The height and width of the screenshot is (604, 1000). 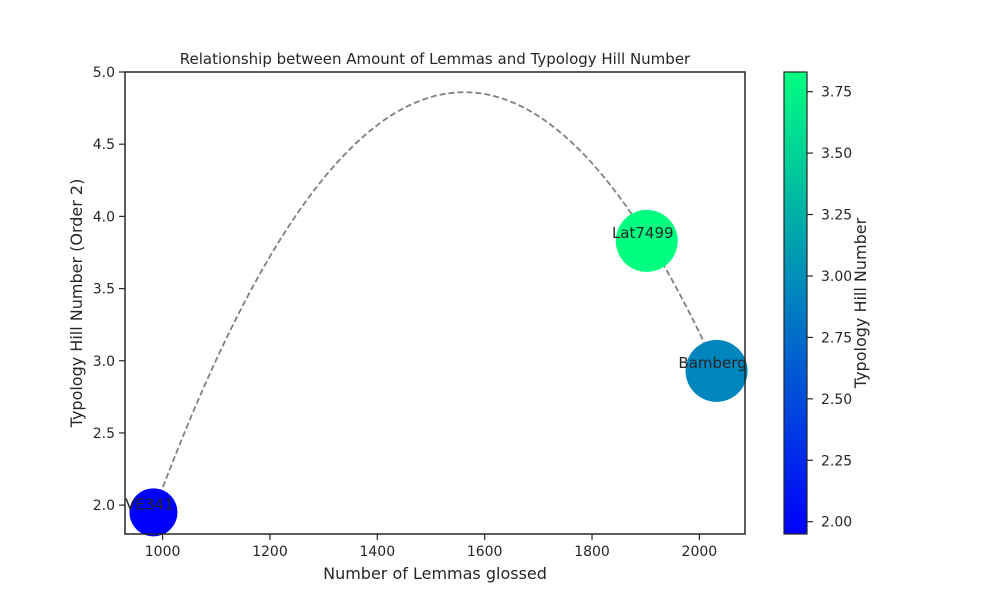 I want to click on colorbar-tick-label: 2.00, so click(x=836, y=523).